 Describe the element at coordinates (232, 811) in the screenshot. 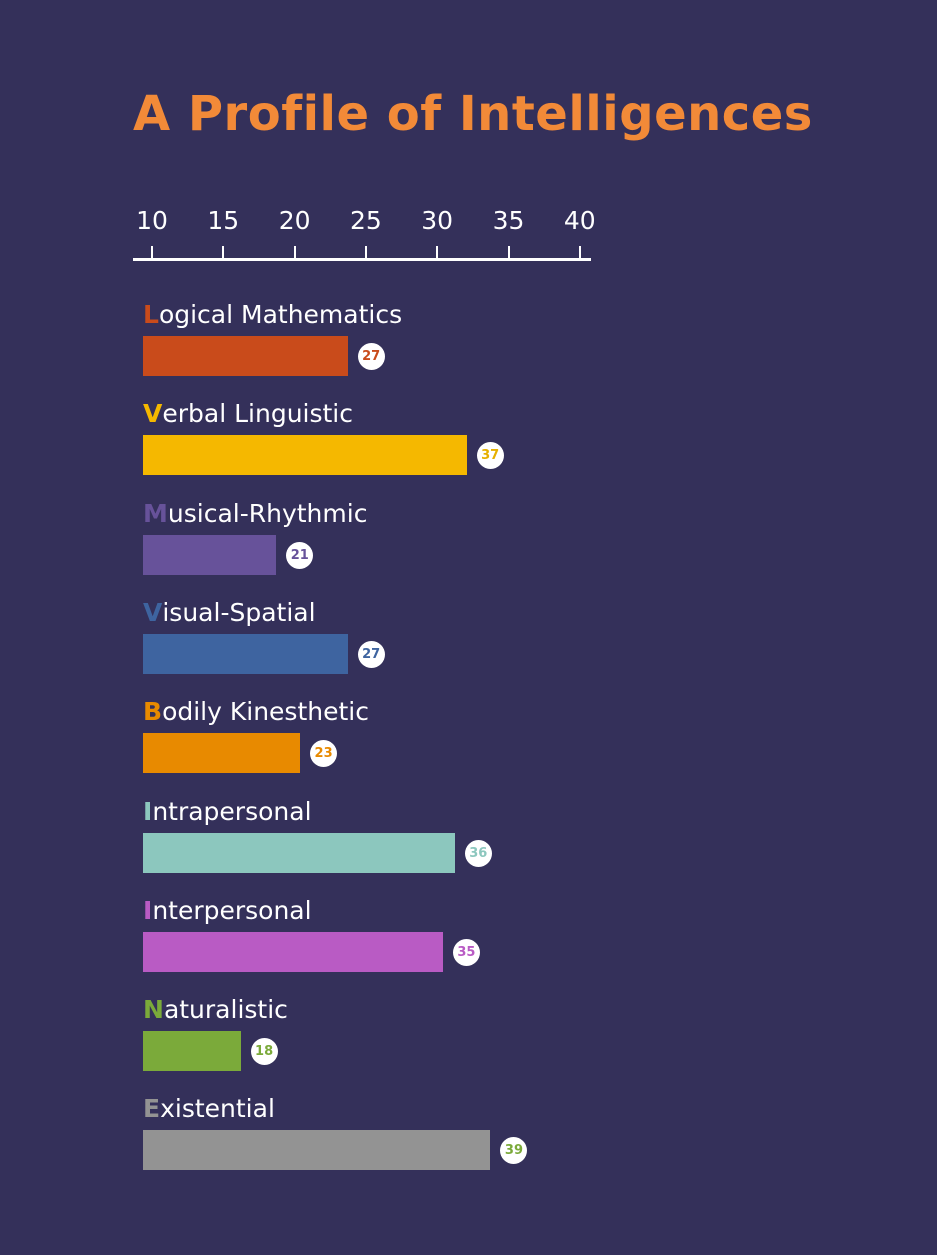

I see `label-text: ntrapersonal` at that location.